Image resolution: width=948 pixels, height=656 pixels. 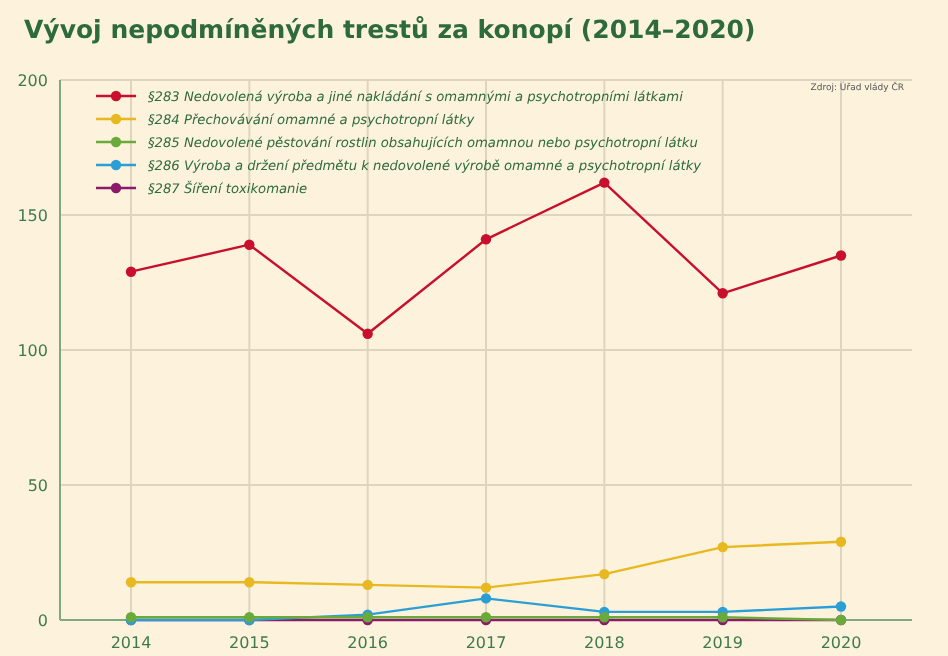 What do you see at coordinates (841, 643) in the screenshot?
I see `x-tick-label: 2020` at bounding box center [841, 643].